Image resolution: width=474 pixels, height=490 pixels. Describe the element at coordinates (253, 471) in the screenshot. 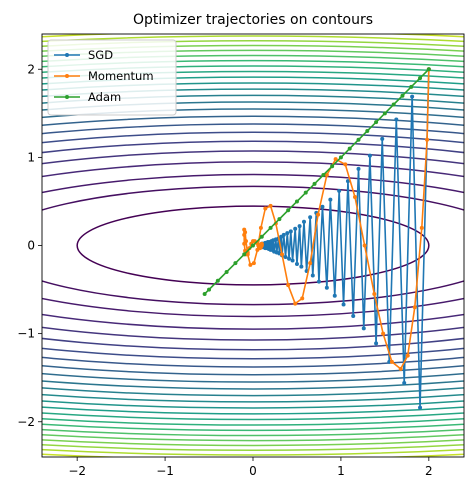

I see `x-tick-label: 0` at that location.